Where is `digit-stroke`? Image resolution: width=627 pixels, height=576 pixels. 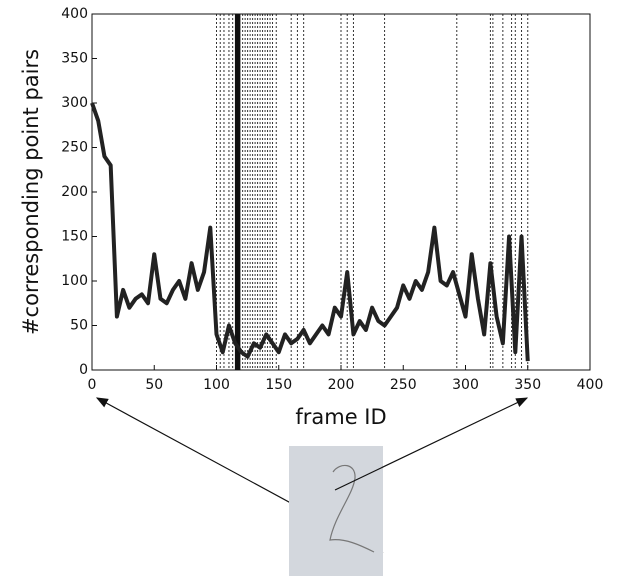 digit-stroke is located at coordinates (352, 508).